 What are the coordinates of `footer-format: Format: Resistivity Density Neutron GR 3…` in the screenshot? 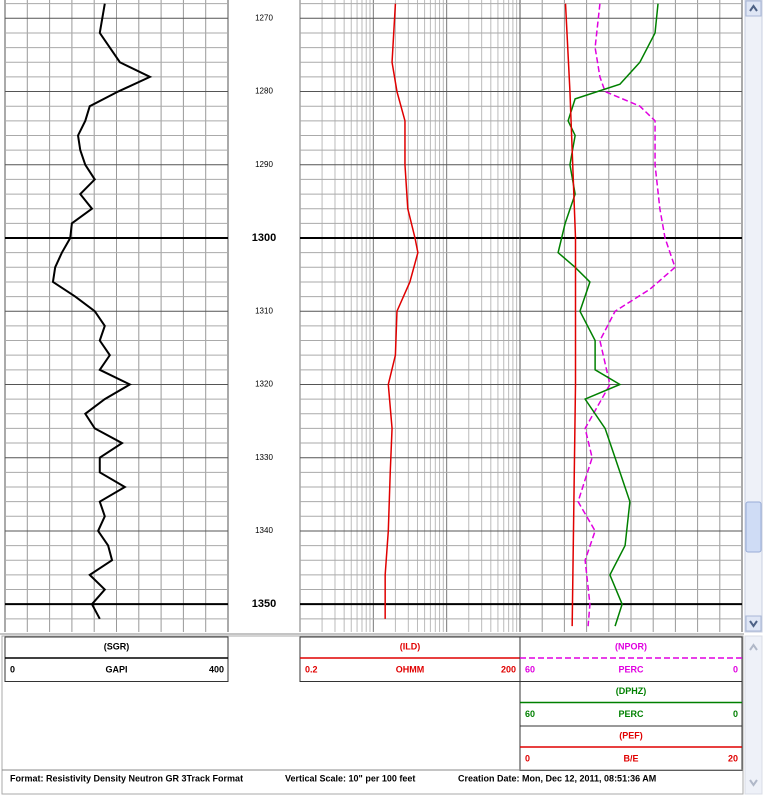 It's located at (126, 778).